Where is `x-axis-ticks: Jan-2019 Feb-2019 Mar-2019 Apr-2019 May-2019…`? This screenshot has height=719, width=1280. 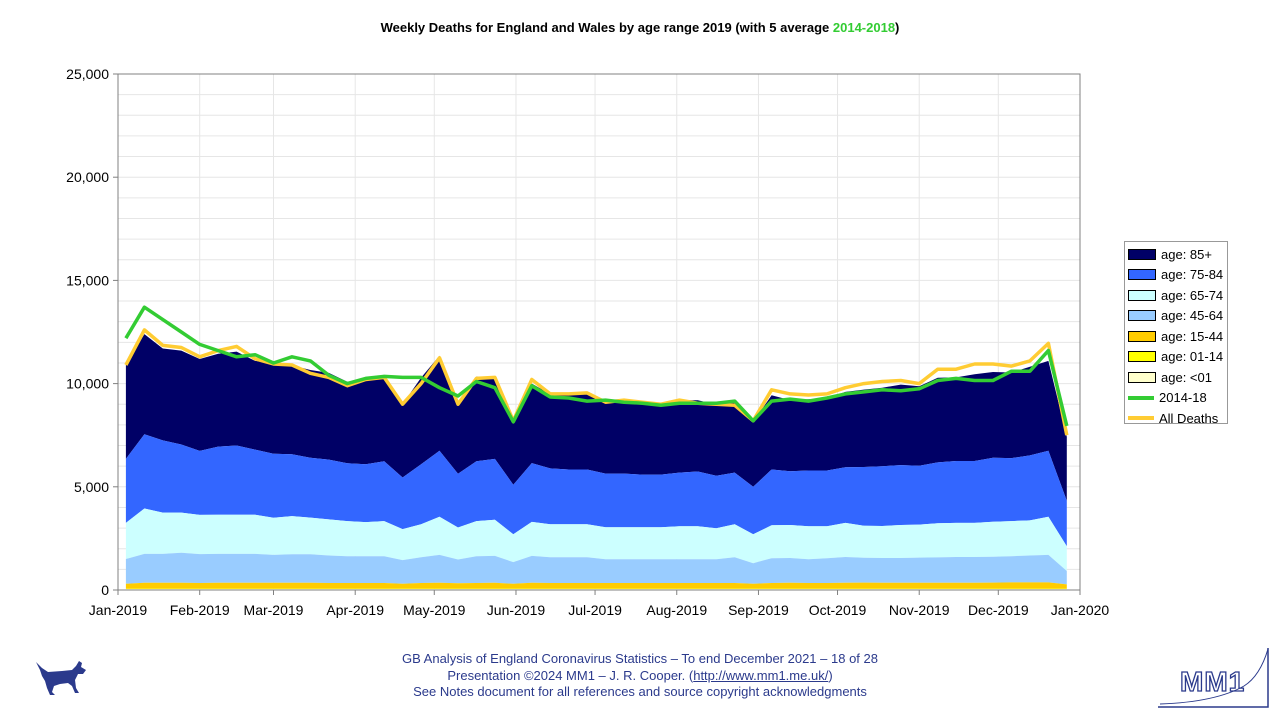 x-axis-ticks: Jan-2019 Feb-2019 Mar-2019 Apr-2019 May-2019… is located at coordinates (599, 604).